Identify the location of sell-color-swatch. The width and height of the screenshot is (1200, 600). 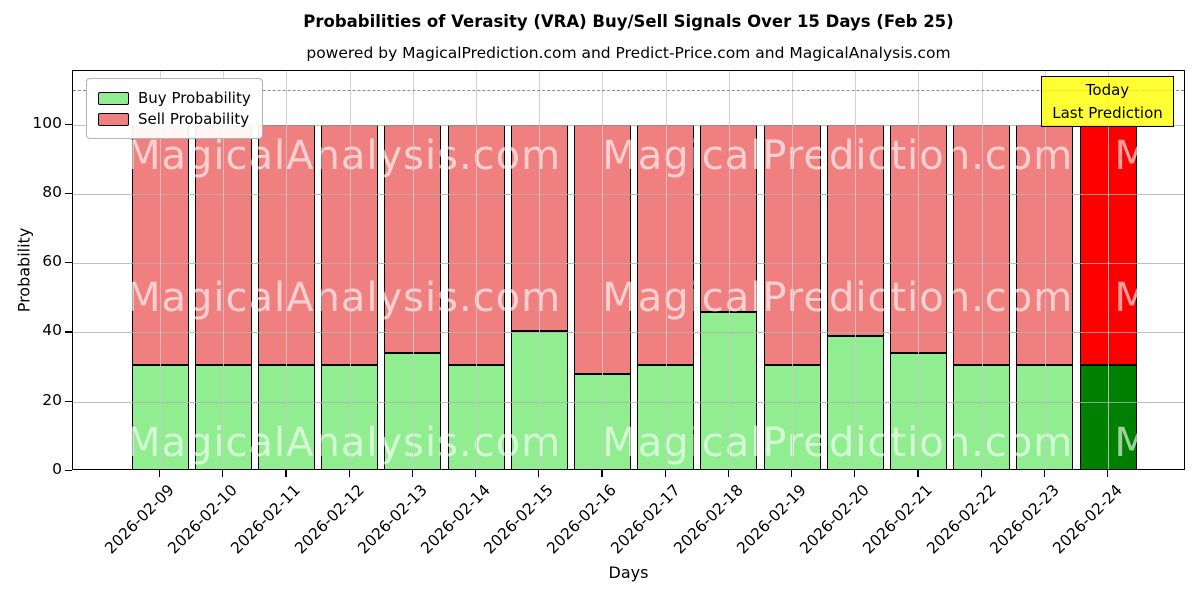
(113, 119).